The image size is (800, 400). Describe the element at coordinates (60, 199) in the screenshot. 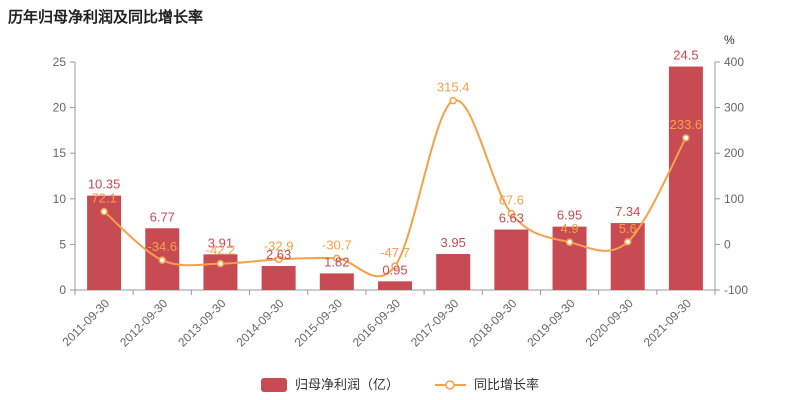

I see `left-axis-tick-label: 10` at that location.